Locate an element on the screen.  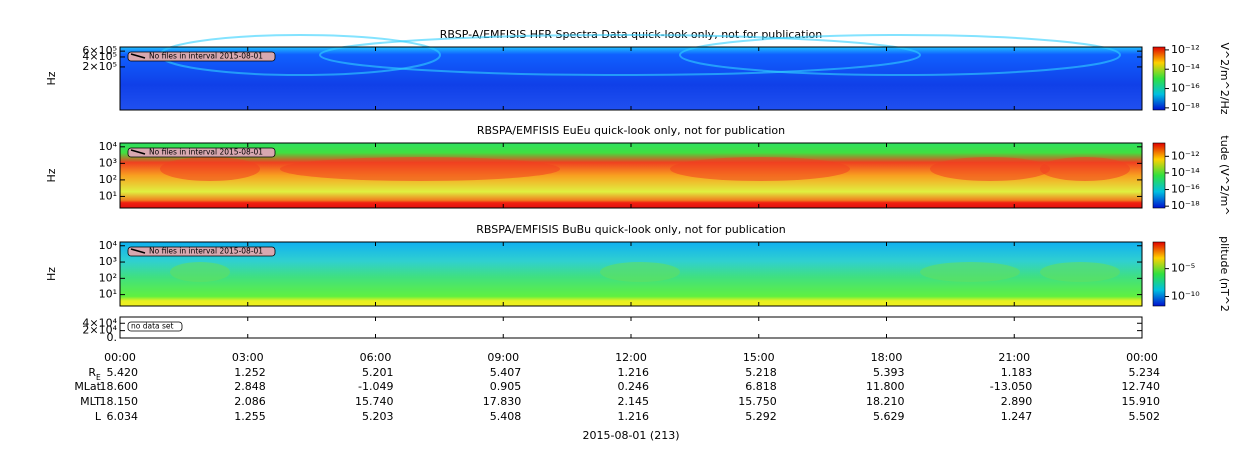
ephemeris-value: 5.292 is located at coordinates (761, 416).